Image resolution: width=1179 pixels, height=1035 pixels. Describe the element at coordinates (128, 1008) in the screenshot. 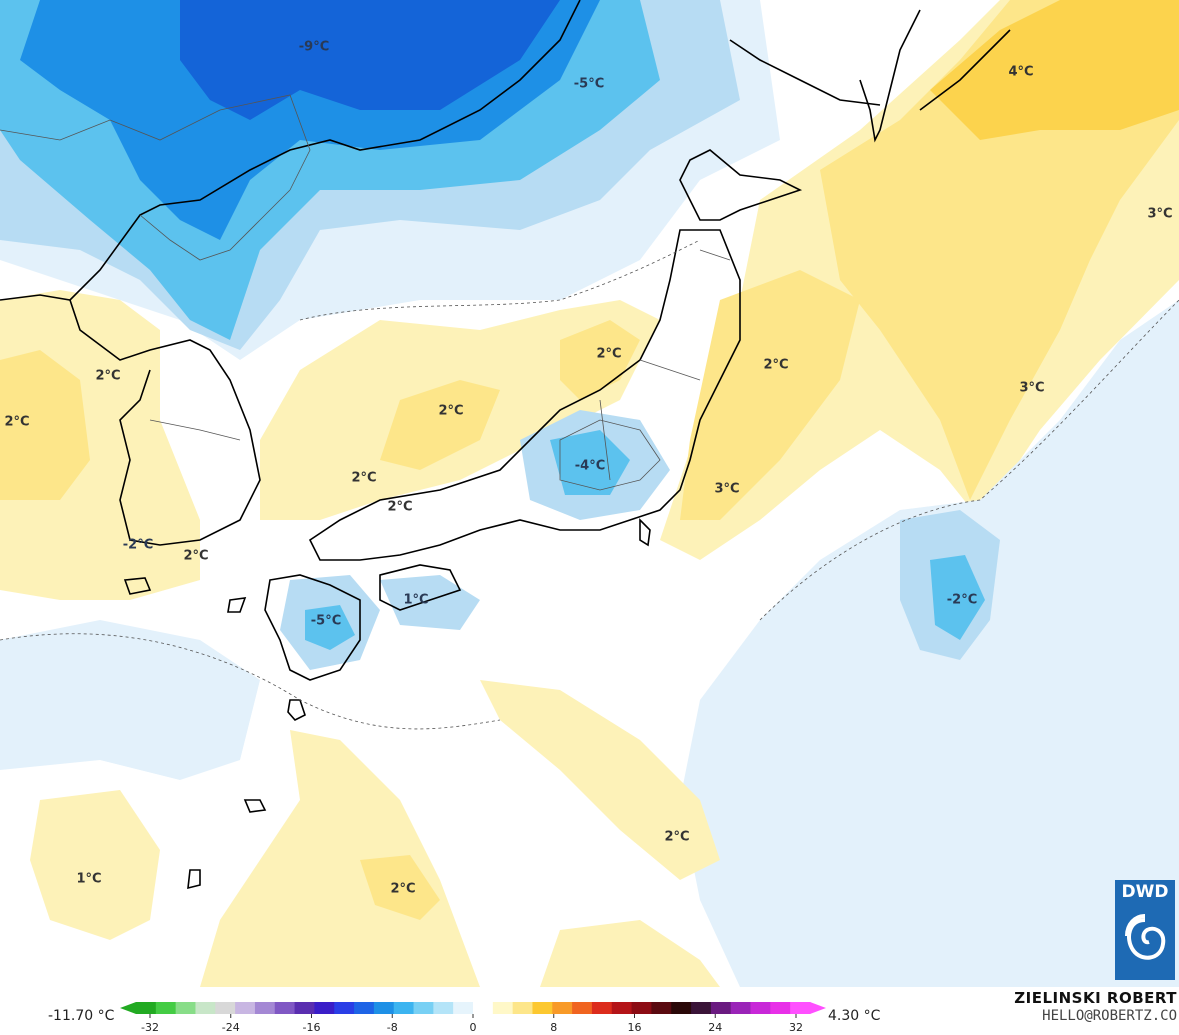

I see `color-scale-left-arrow` at that location.